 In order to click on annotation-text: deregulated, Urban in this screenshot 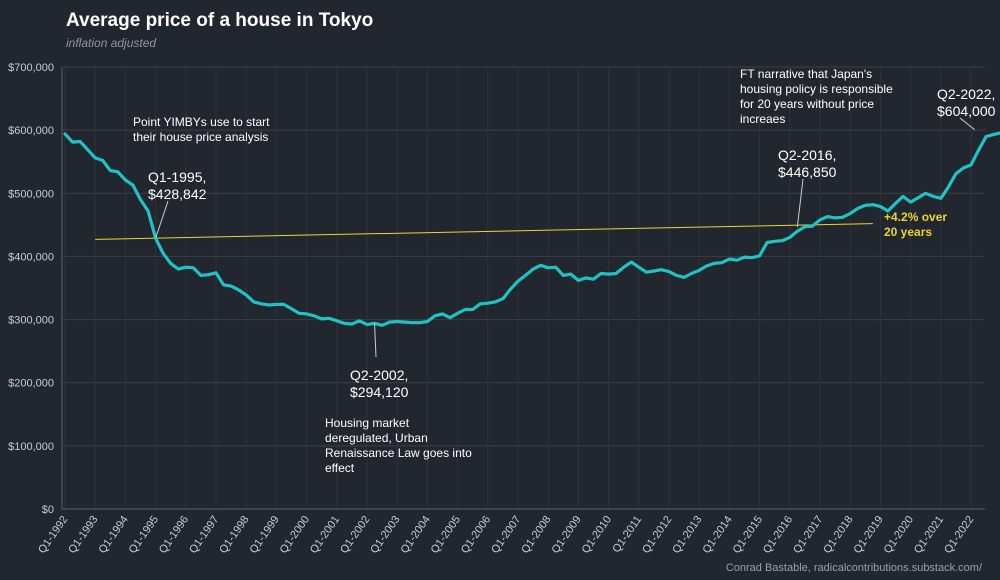, I will do `click(376, 438)`.